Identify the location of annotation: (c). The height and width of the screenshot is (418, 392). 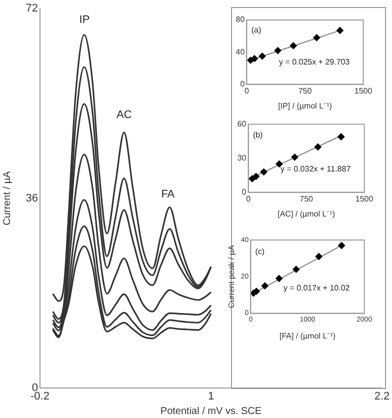
(260, 251).